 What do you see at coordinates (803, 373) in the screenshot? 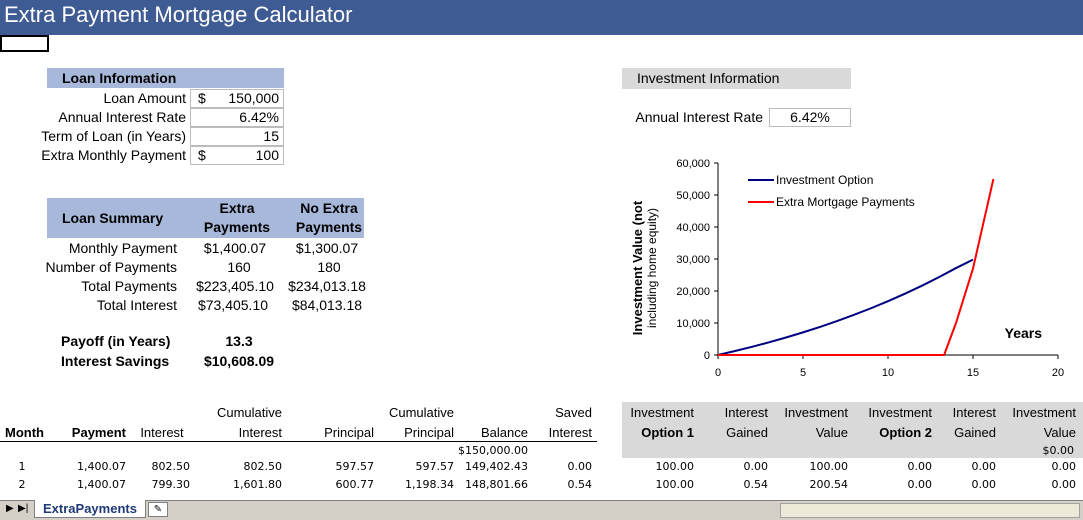
I see `x-tick-label: 5` at bounding box center [803, 373].